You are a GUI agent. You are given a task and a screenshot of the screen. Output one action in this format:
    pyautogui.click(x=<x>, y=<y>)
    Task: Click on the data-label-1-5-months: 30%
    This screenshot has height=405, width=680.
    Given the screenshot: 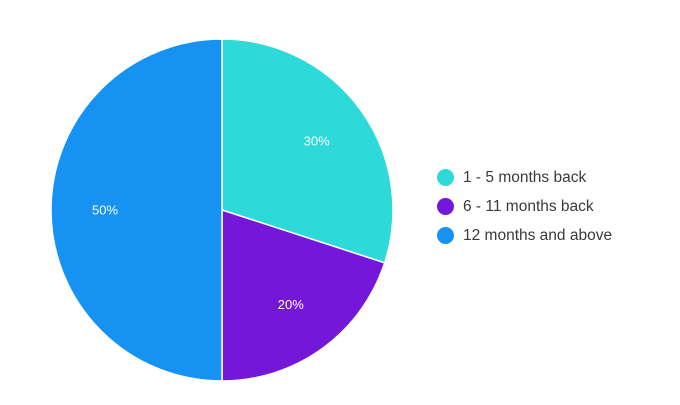 What is the action you would take?
    pyautogui.click(x=317, y=141)
    